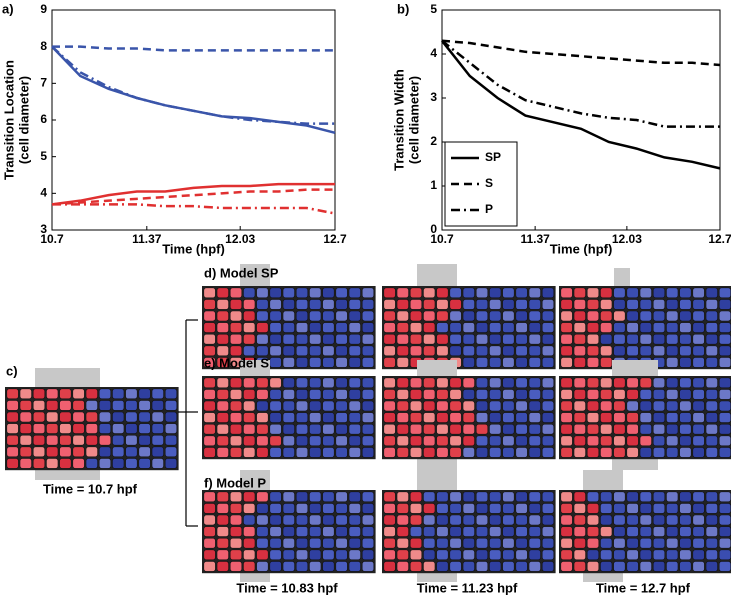  Describe the element at coordinates (43, 83) in the screenshot. I see `y-tick-label: 7` at that location.